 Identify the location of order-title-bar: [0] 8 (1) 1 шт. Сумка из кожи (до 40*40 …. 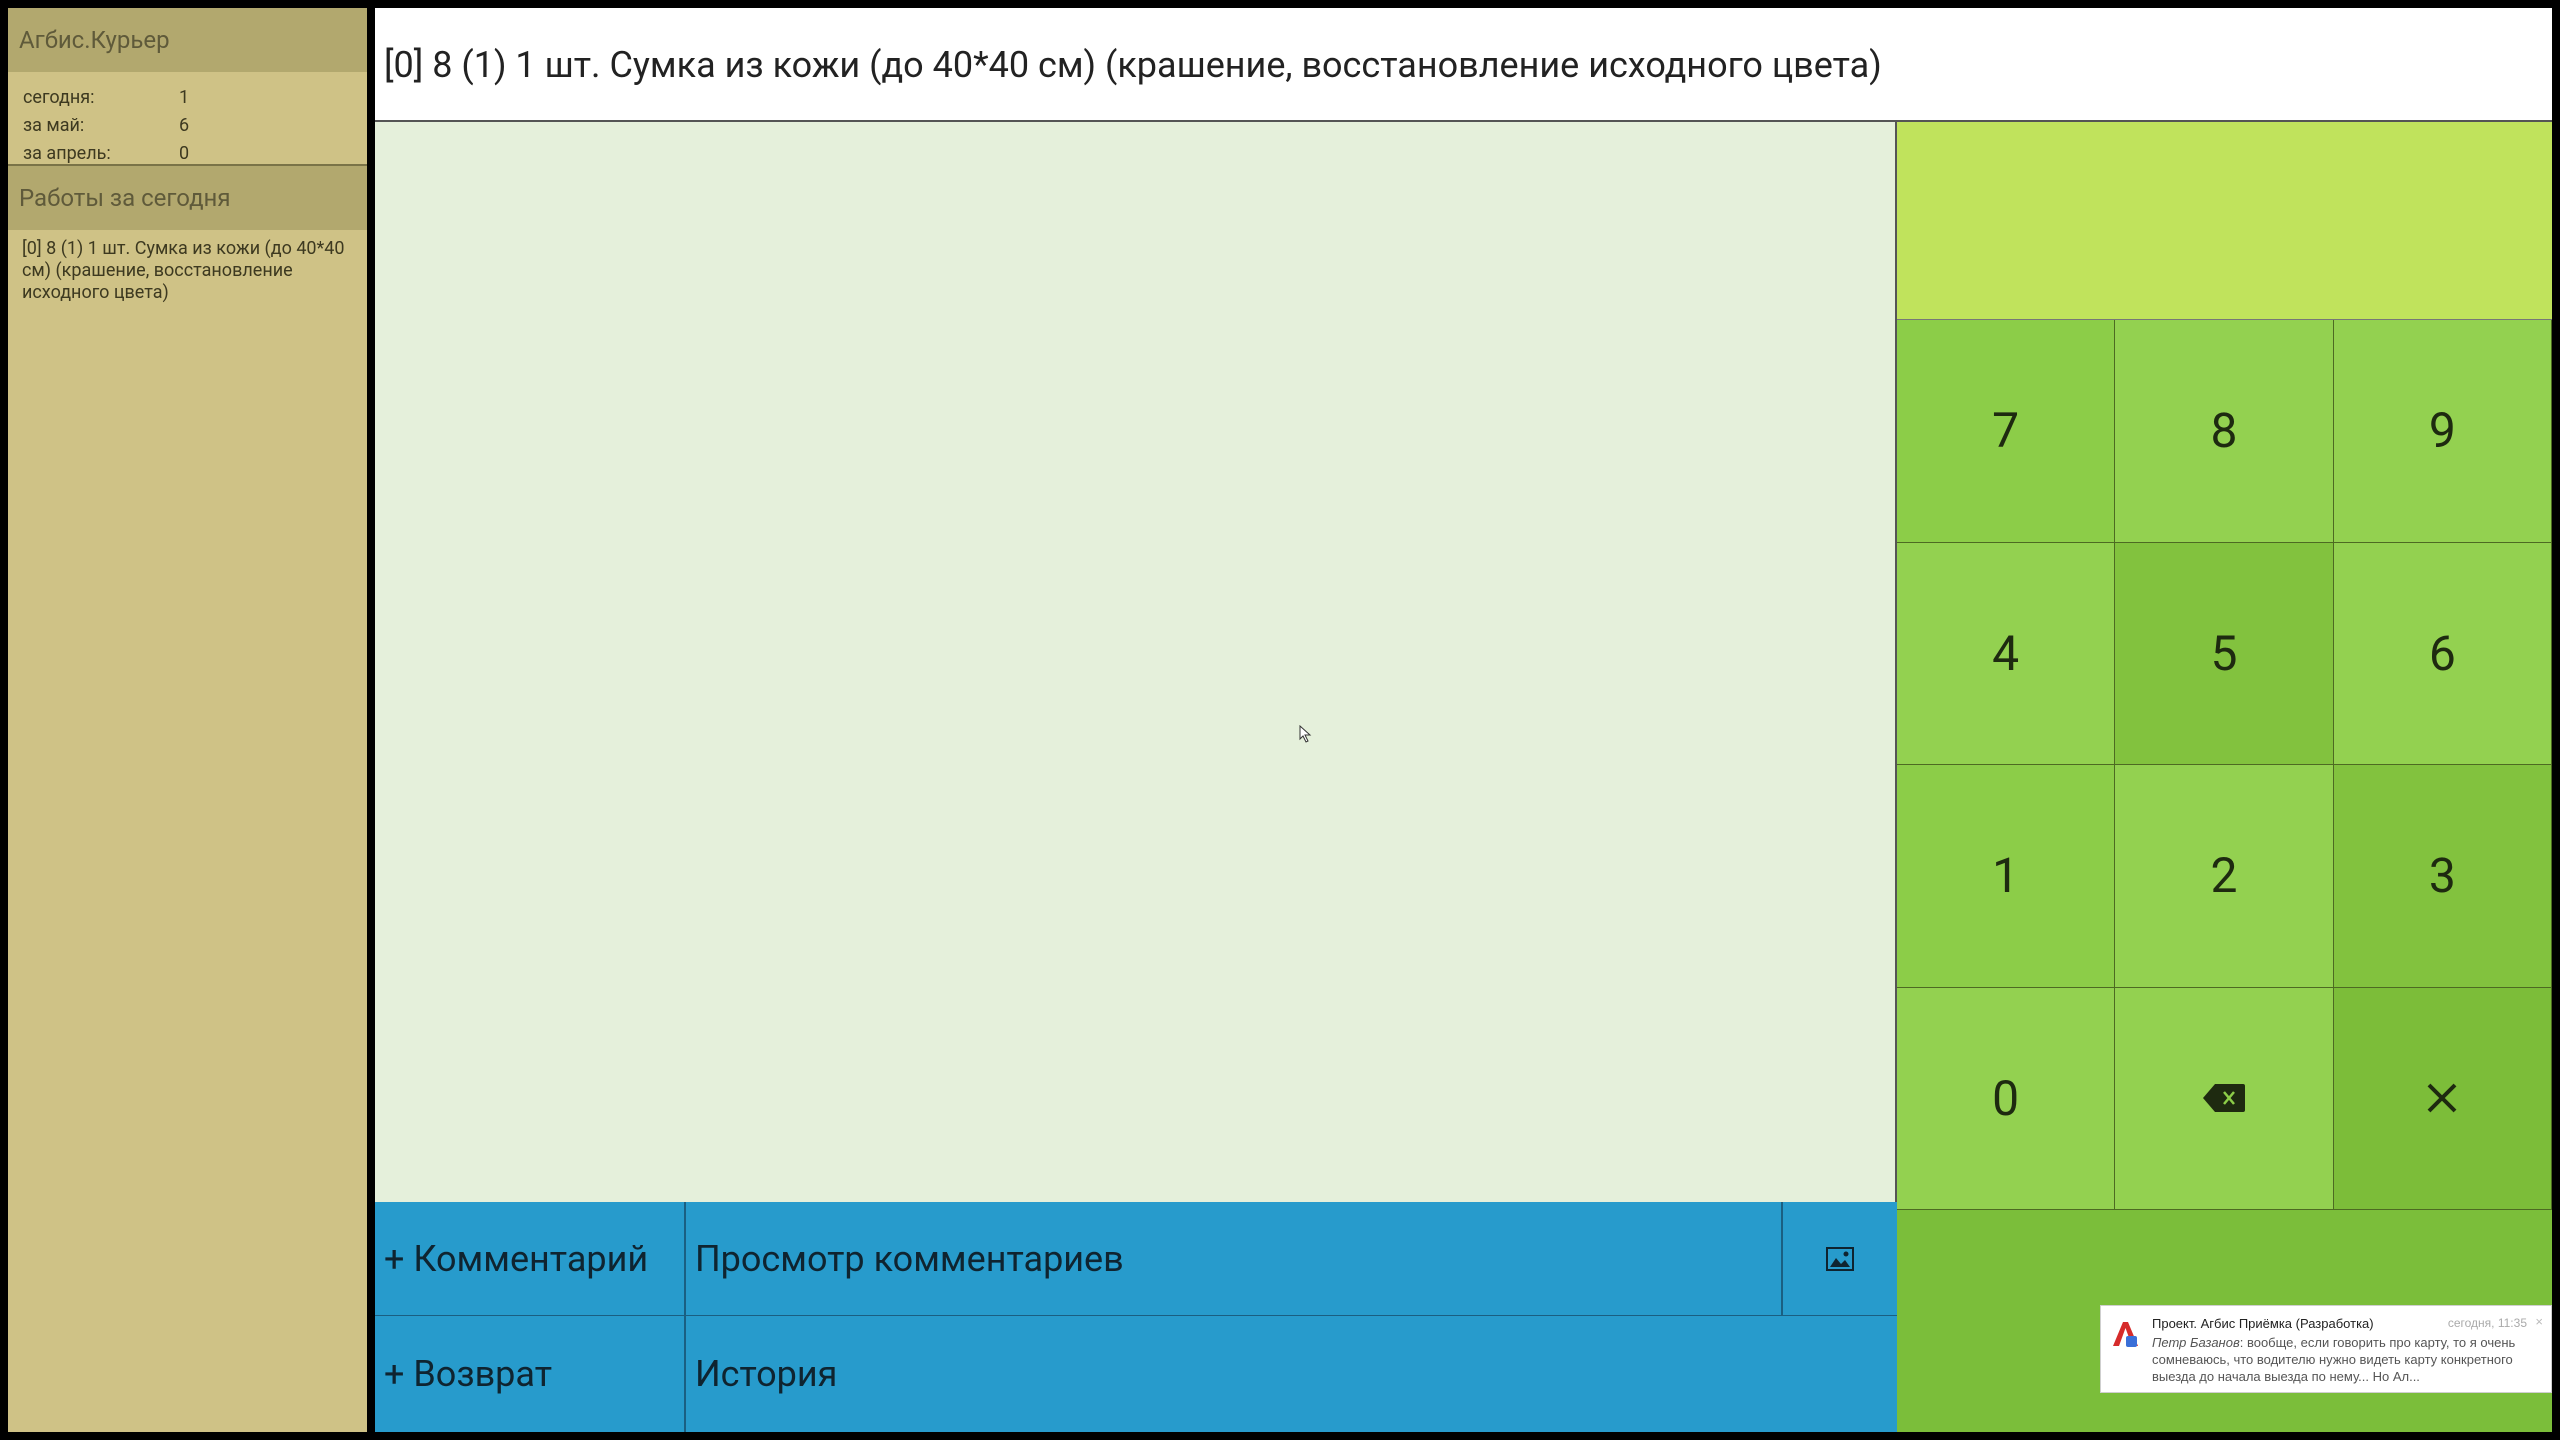
(1463, 65).